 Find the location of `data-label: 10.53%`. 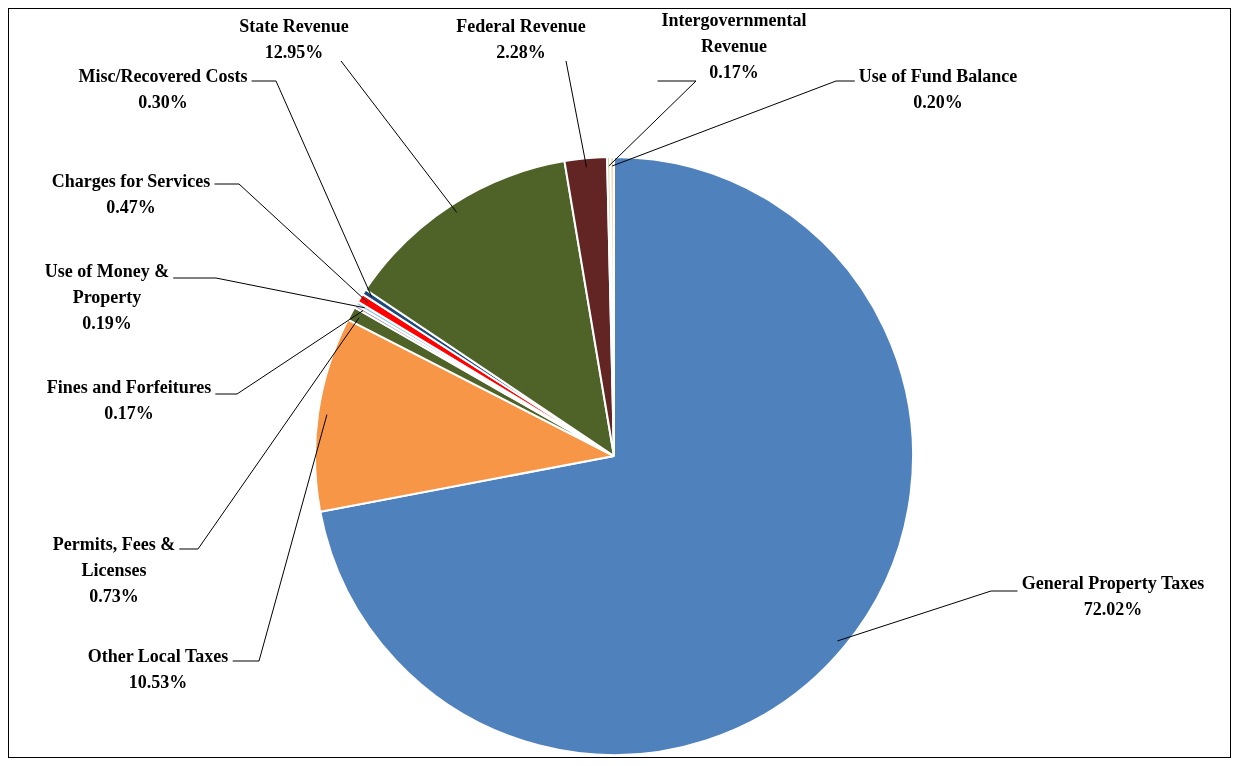

data-label: 10.53% is located at coordinates (158, 681).